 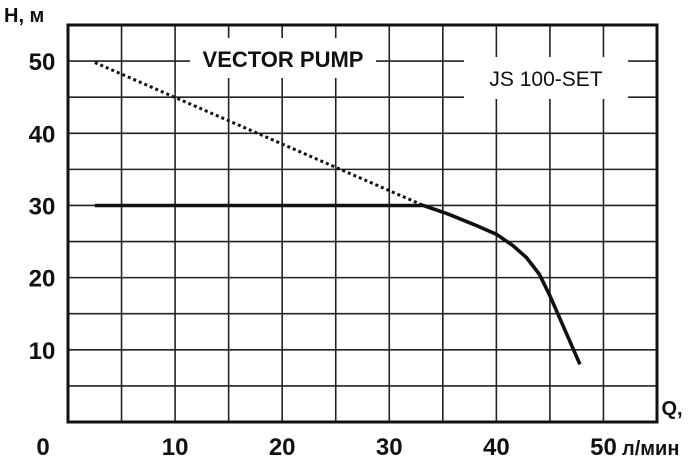 I want to click on model-box: JS 100-SET, so click(x=546, y=78).